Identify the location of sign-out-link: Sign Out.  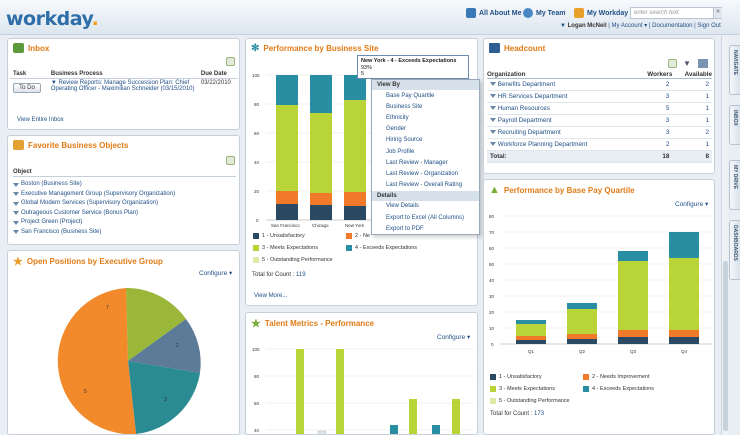
(709, 26).